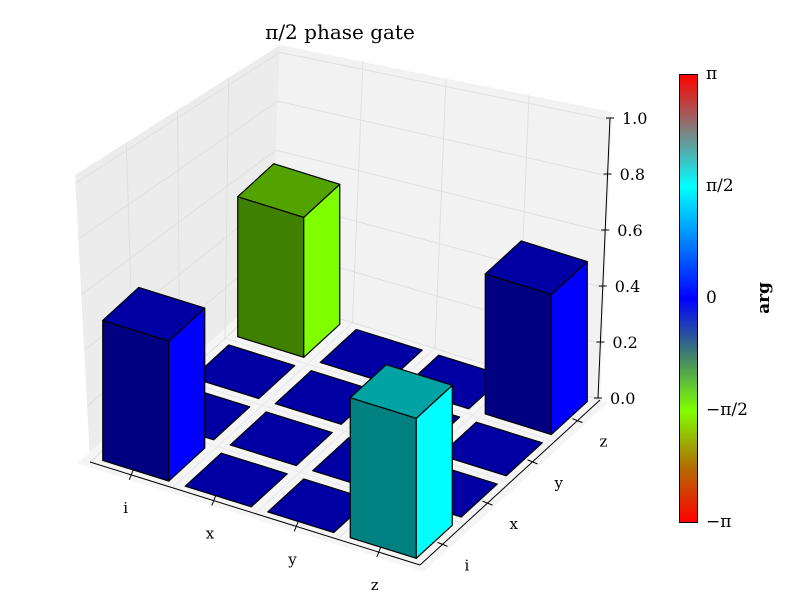 The image size is (800, 600). I want to click on y-tick-label: i, so click(467, 565).